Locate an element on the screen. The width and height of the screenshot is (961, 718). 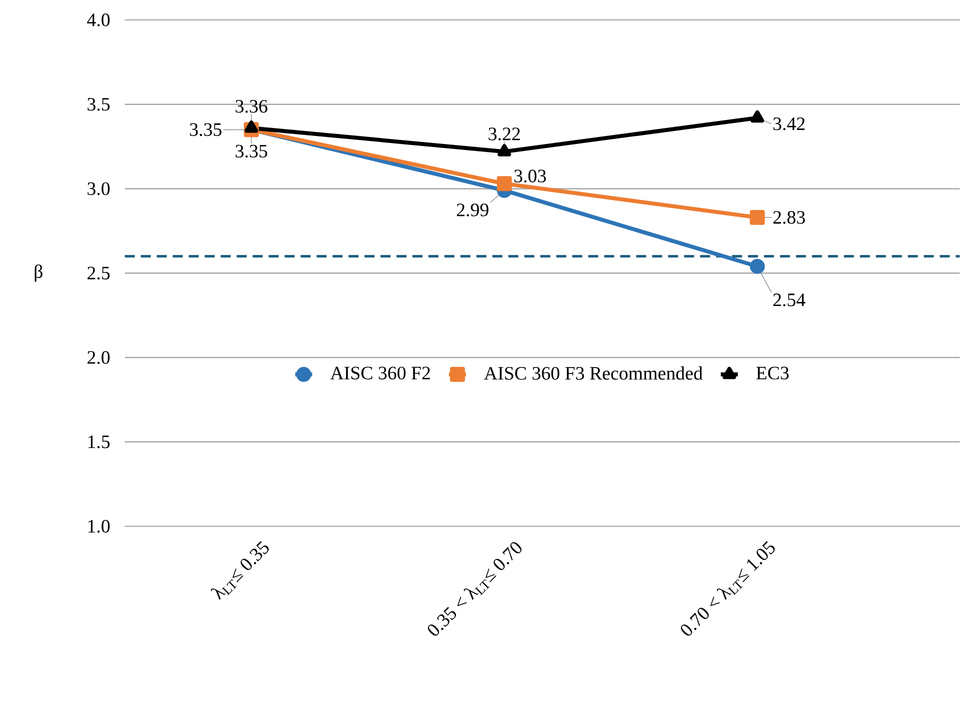
y-tick-label: 1.5 is located at coordinates (99, 442).